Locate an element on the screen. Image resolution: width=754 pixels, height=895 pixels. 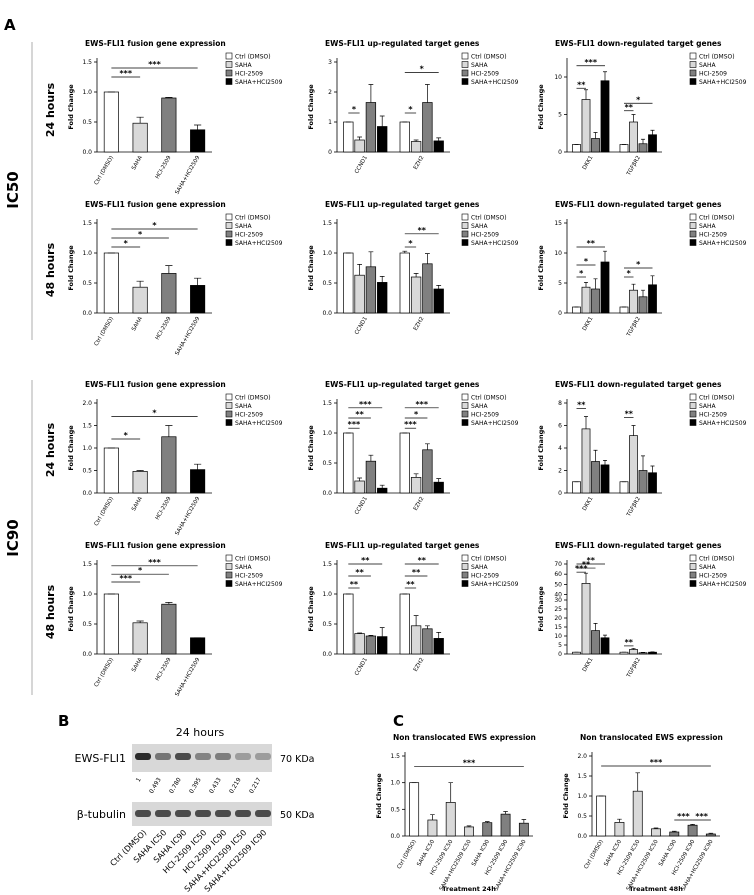
chart-title: EWS-FLI1 fusion gene expression is located at coordinates (155, 384).